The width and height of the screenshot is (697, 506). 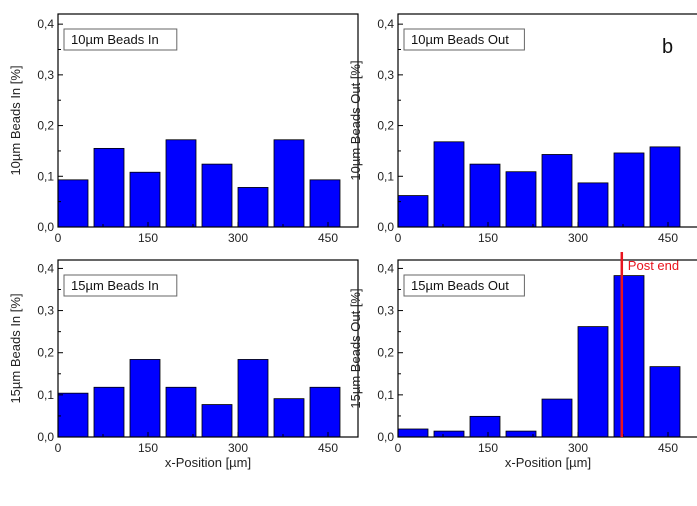 What do you see at coordinates (355, 120) in the screenshot?
I see `y-axis-label: 10µm Beads Out [%]` at bounding box center [355, 120].